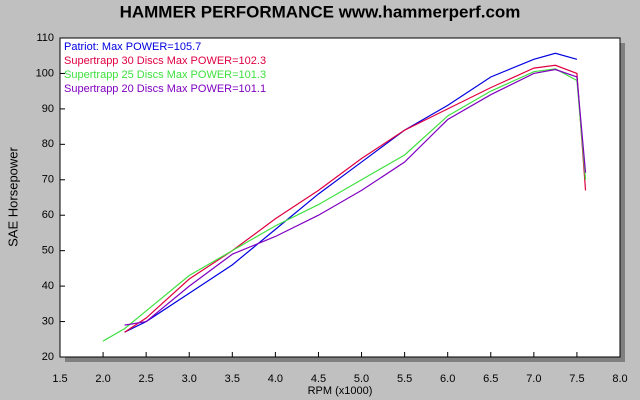 This screenshot has width=640, height=400. I want to click on x-tick-label: 8.0, so click(619, 379).